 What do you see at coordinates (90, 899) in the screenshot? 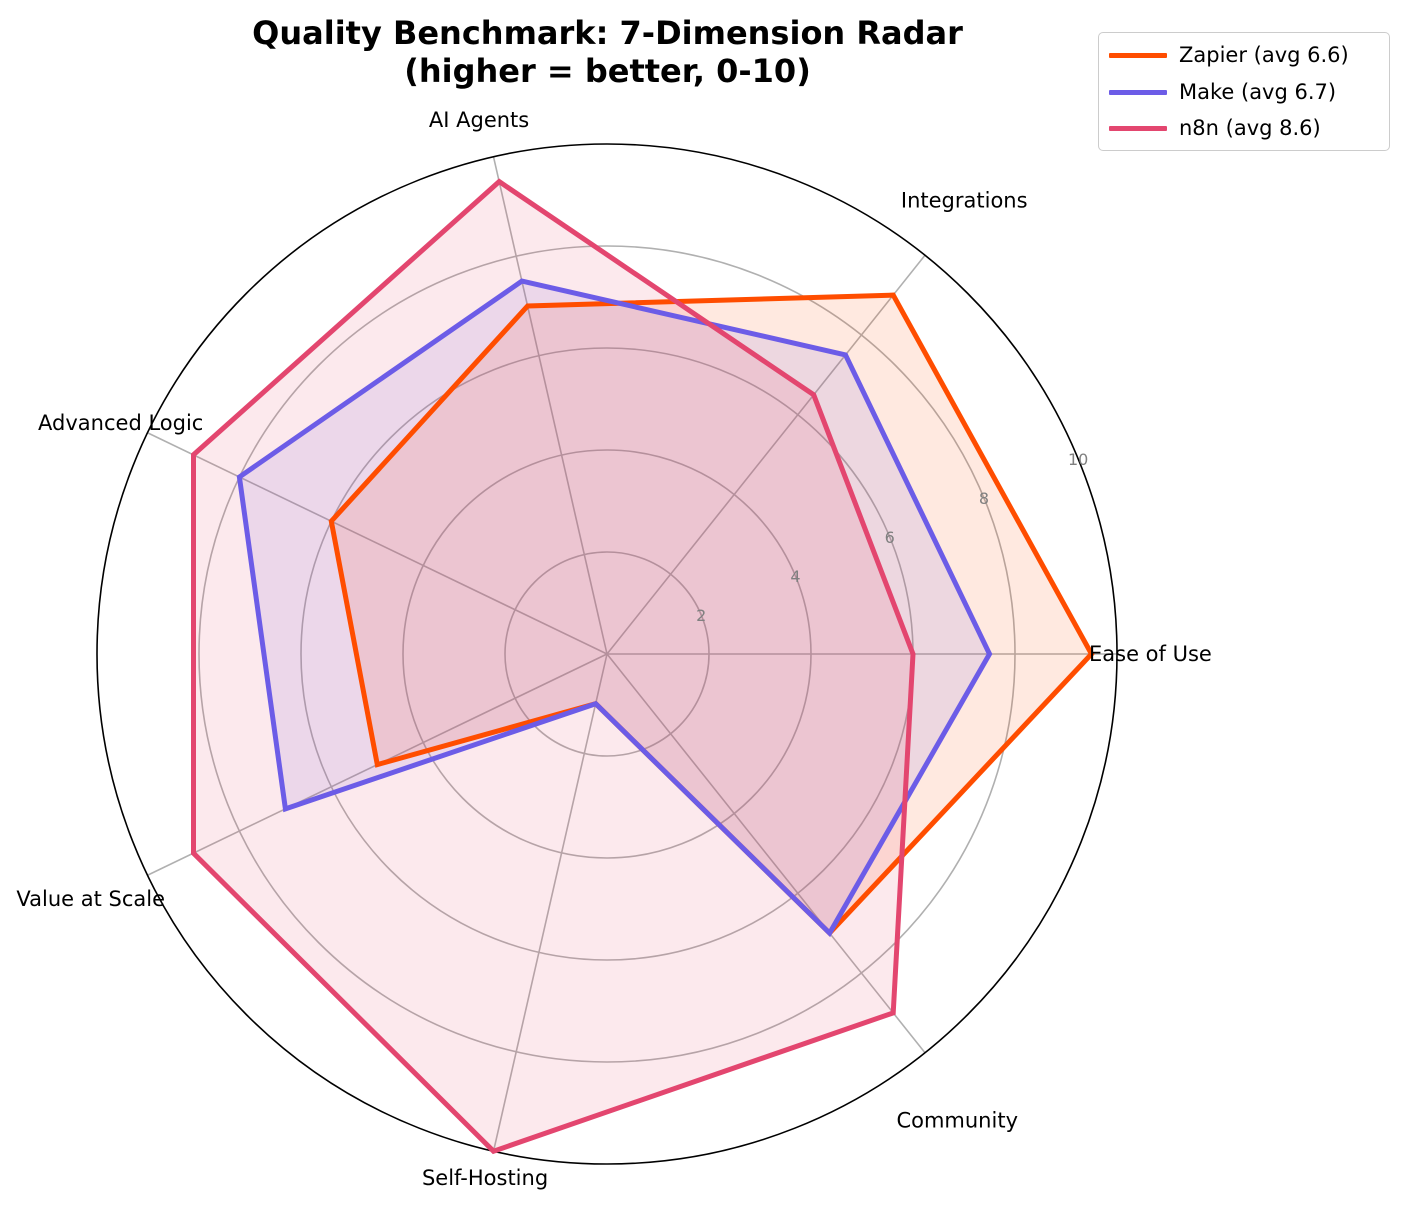
I see `axis-label-value-at-scale: Value at Scale` at bounding box center [90, 899].